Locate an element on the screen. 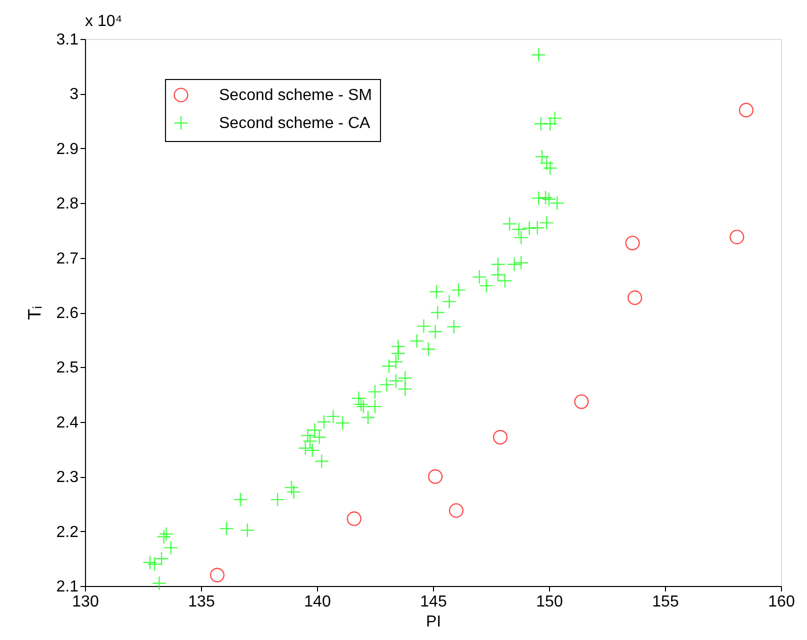  legend-label: Second scheme - SM is located at coordinates (295, 95).